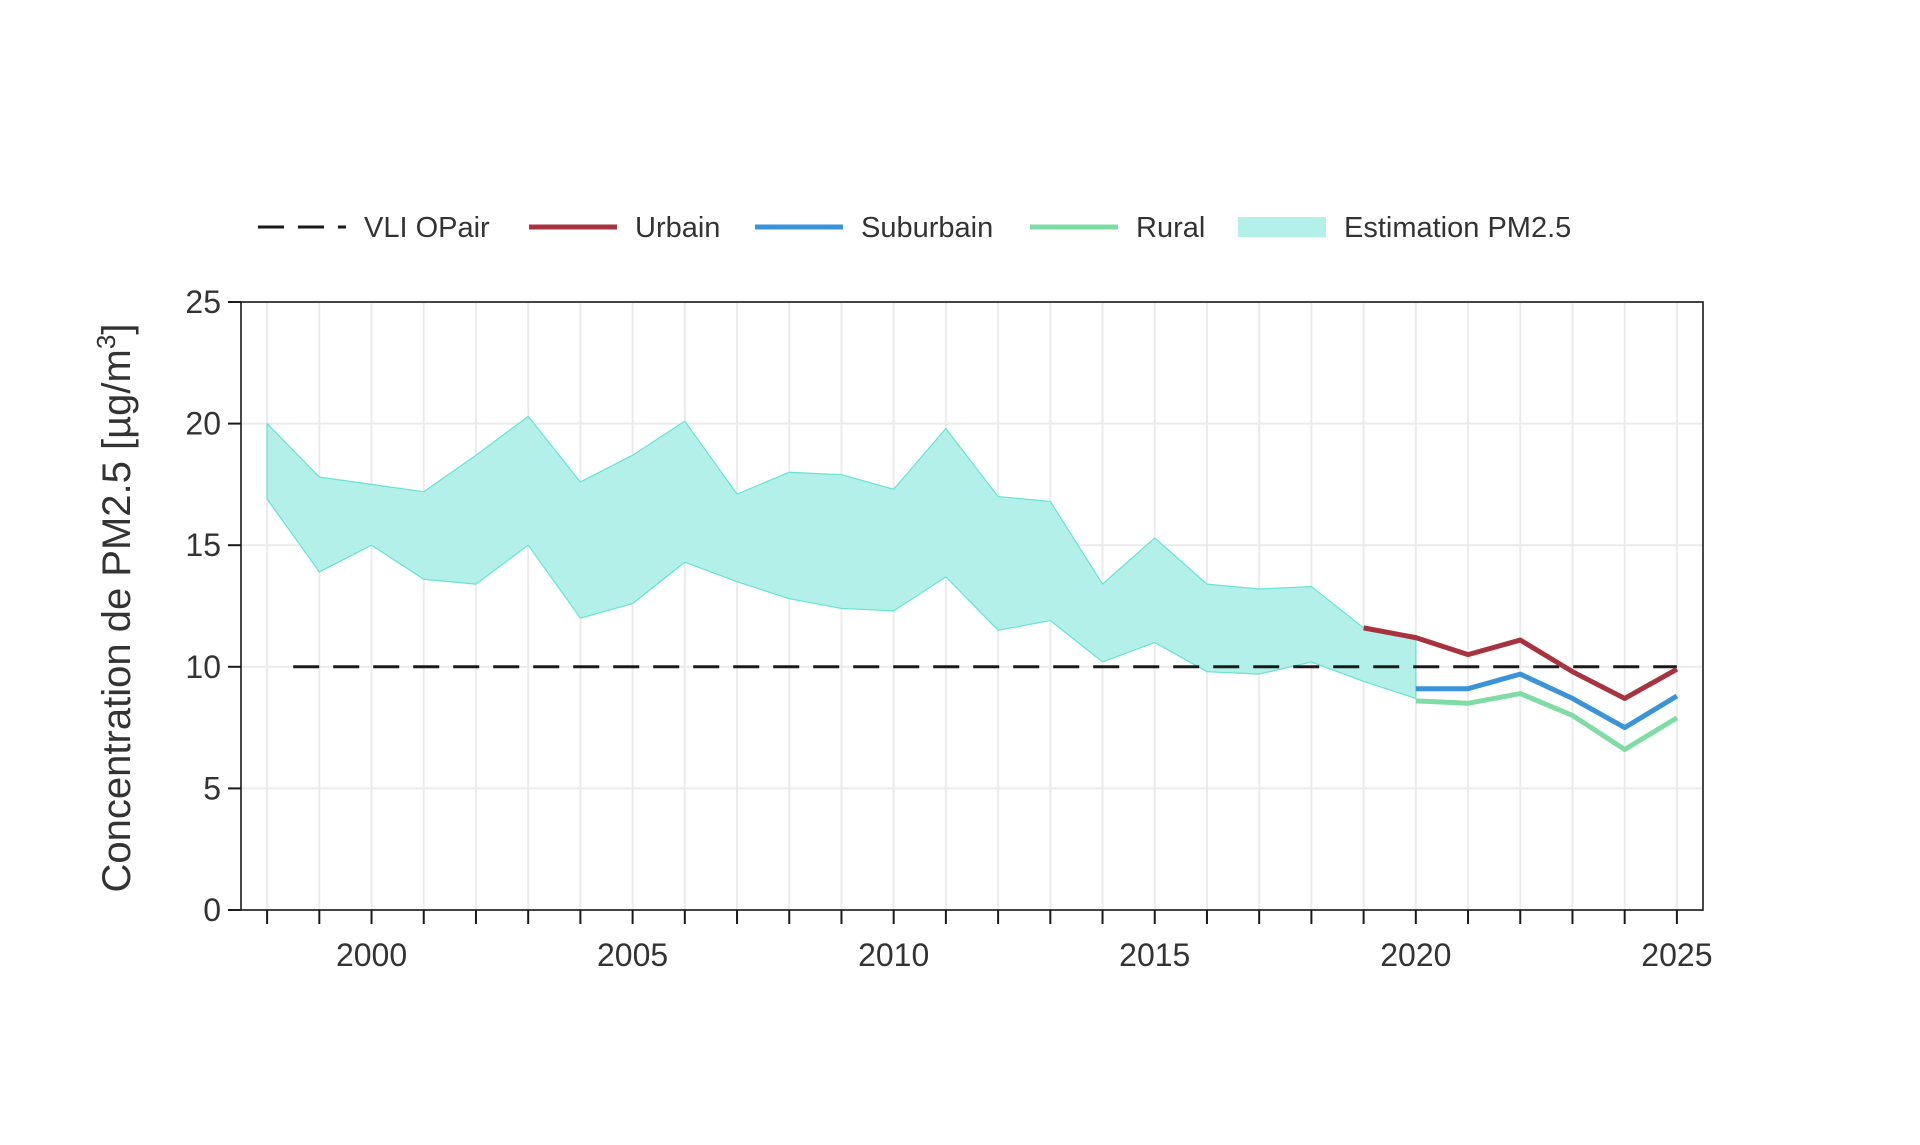  Describe the element at coordinates (1547, 701) in the screenshot. I see `series-line-suburbain` at that location.